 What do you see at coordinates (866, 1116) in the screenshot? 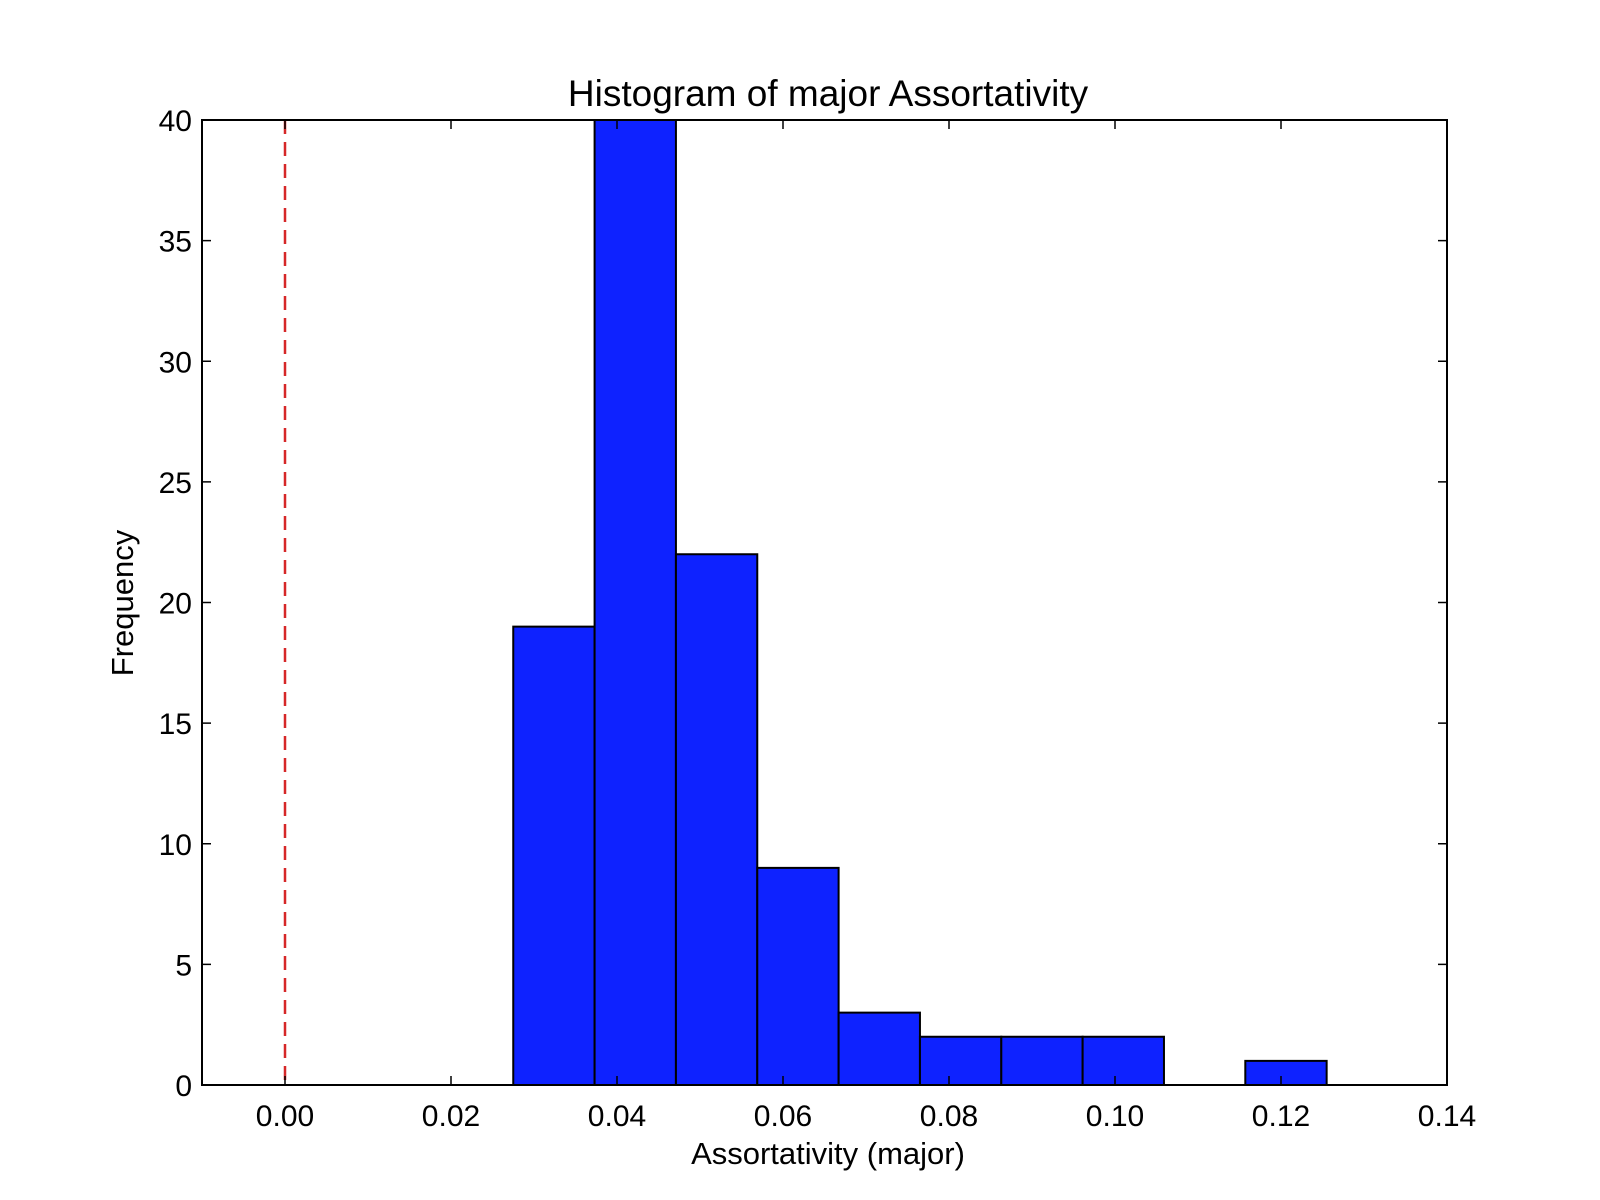
I see `x-tick-labels: 0.00 0.02 0.04 0.06 0.08 0.10 0.12 0.14` at bounding box center [866, 1116].